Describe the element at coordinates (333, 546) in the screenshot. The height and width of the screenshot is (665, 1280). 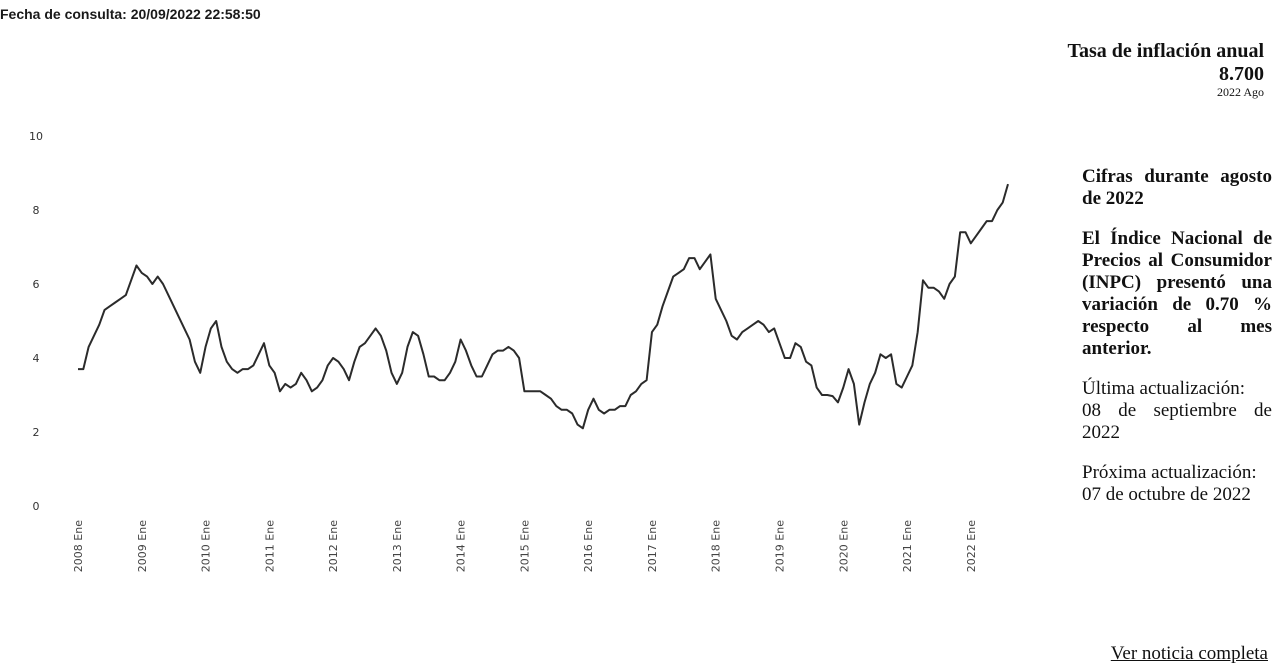
I see `x-tick-label: 2012 Ene` at that location.